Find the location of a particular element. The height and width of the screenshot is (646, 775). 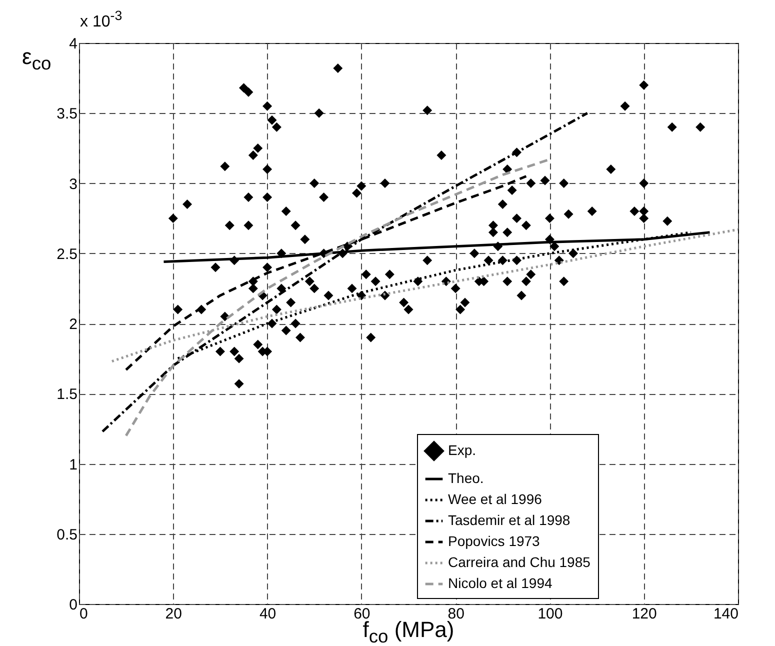

x-tick-label: 100 is located at coordinates (550, 614).